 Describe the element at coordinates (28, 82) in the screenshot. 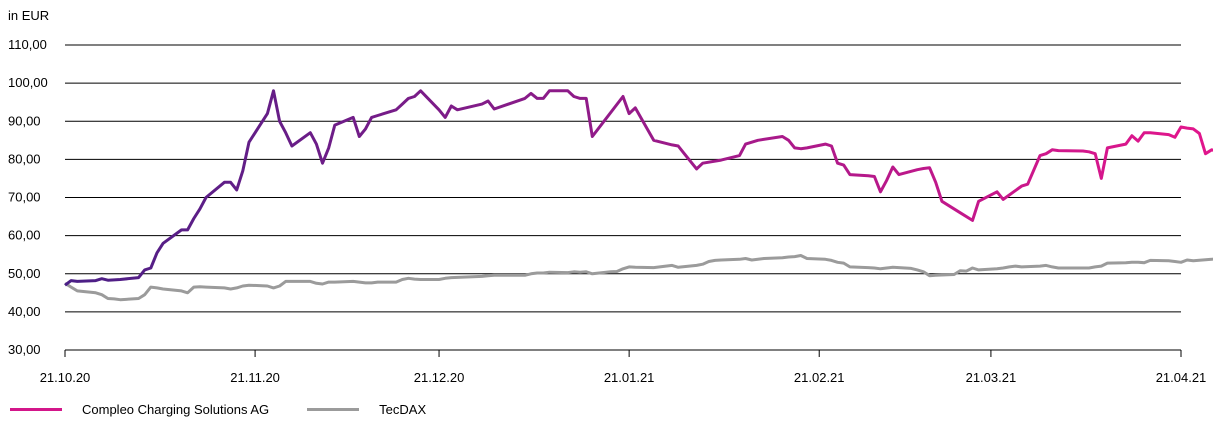

I see `y-tick-label: 100,00` at that location.